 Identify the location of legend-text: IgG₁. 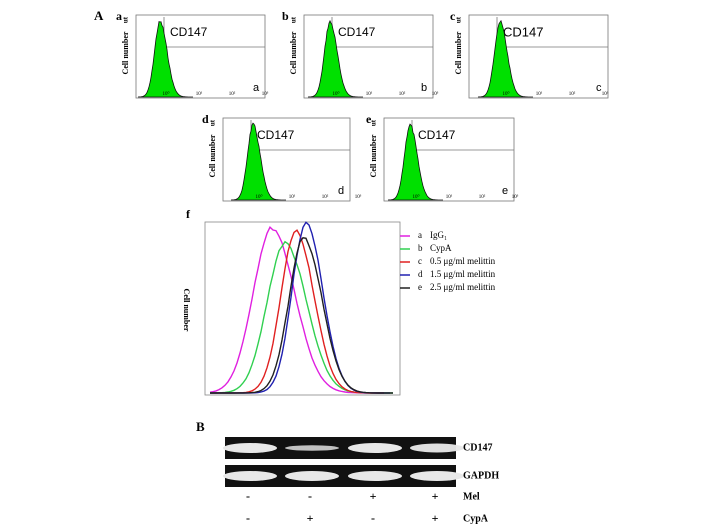
(438, 235).